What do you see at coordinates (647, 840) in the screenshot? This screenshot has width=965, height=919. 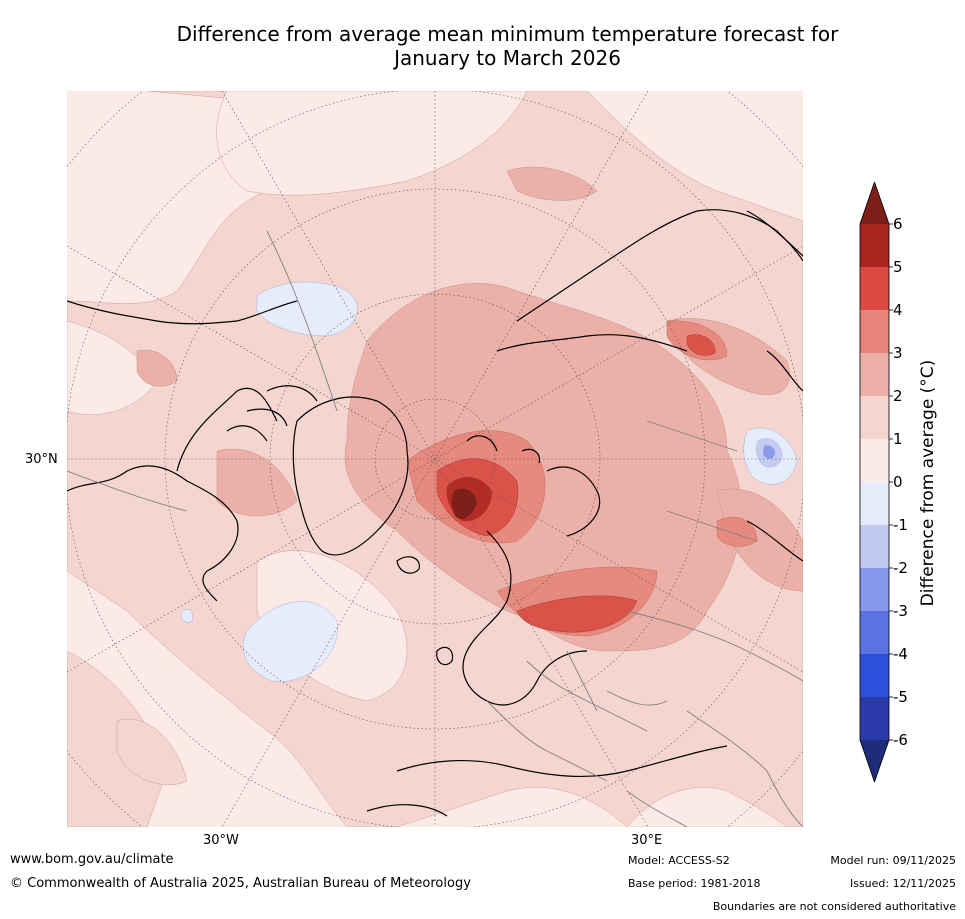 I see `lon-label-30e: 30°E` at bounding box center [647, 840].